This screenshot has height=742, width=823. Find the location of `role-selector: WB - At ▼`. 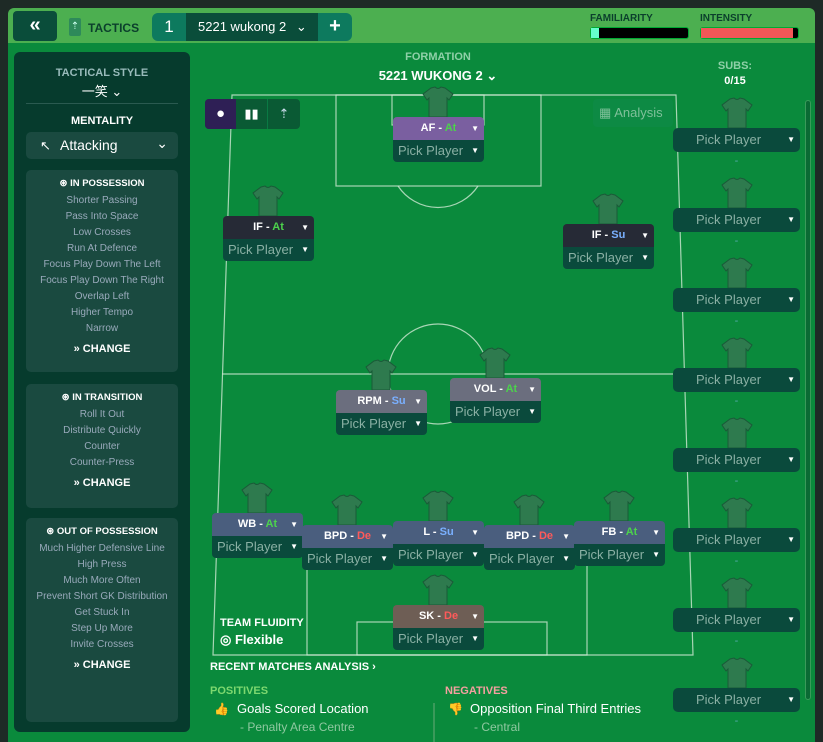

role-selector: WB - At ▼ is located at coordinates (257, 524).